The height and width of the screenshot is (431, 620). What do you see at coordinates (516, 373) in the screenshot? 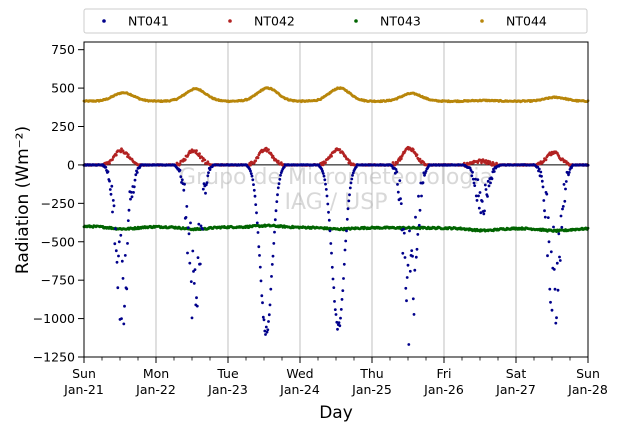
I see `x-tick-label-day: Sat` at bounding box center [516, 373].